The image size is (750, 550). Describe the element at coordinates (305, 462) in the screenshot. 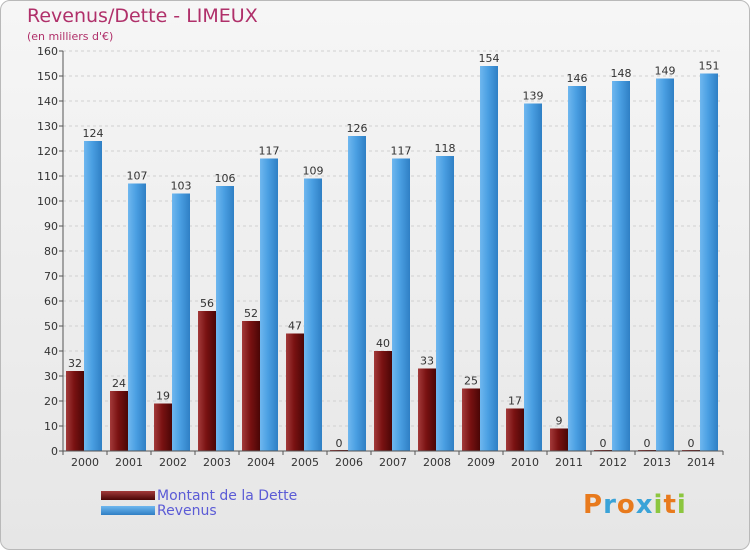

I see `x-tick-label: 2005` at that location.